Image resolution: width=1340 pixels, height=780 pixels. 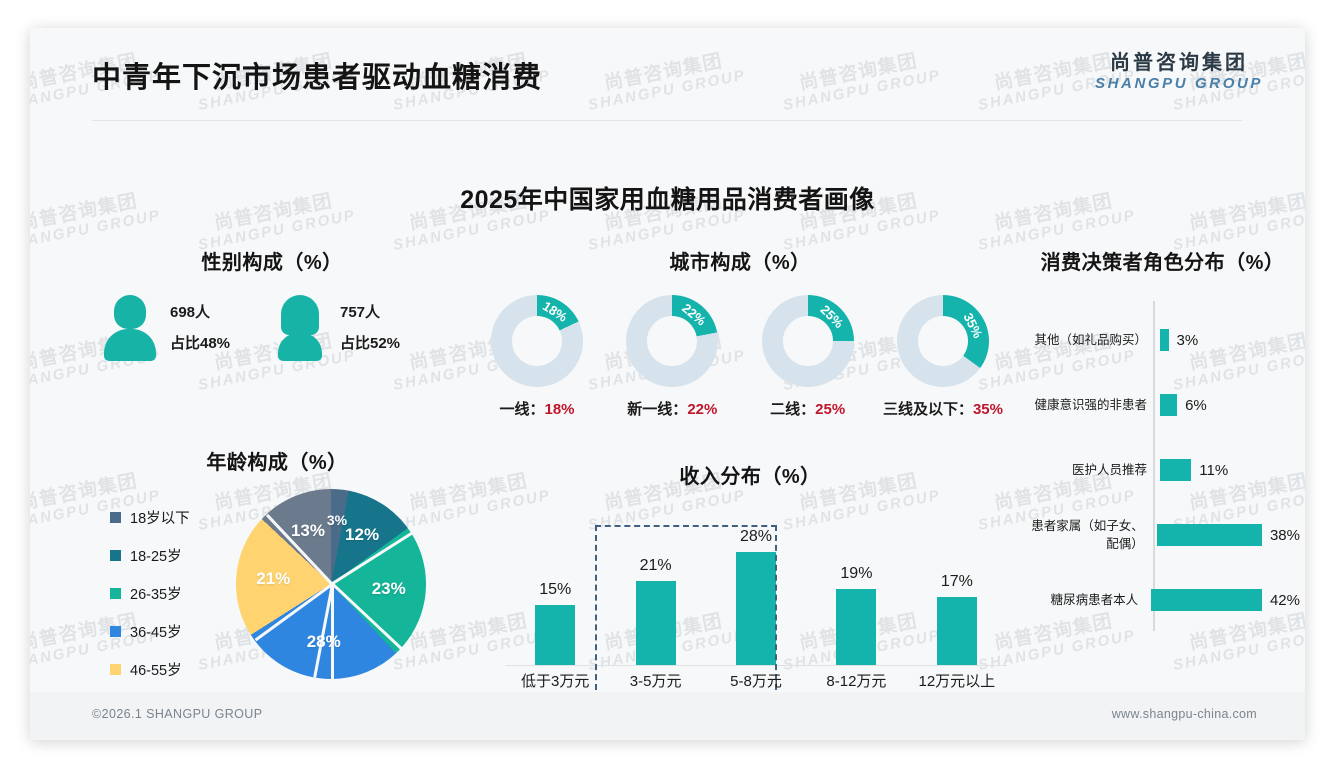 What do you see at coordinates (667, 200) in the screenshot?
I see `chart-subtitle: 2025年中国家用血糖用品消费者画像` at bounding box center [667, 200].